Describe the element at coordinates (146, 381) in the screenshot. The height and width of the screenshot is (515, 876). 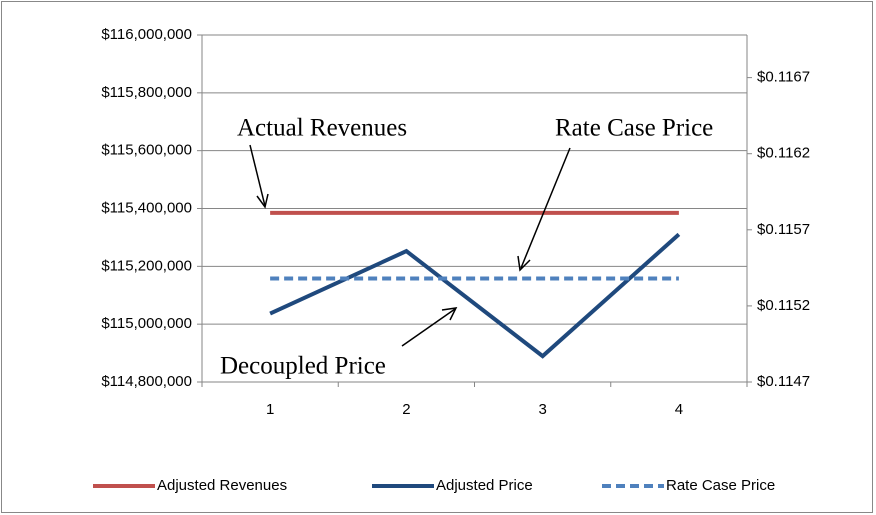
I see `y-tick-label: $114,800,000` at that location.